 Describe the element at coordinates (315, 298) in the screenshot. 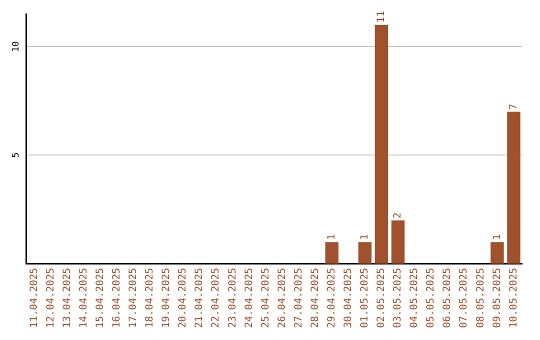

I see `x-tick-label: 28.04.2025` at that location.